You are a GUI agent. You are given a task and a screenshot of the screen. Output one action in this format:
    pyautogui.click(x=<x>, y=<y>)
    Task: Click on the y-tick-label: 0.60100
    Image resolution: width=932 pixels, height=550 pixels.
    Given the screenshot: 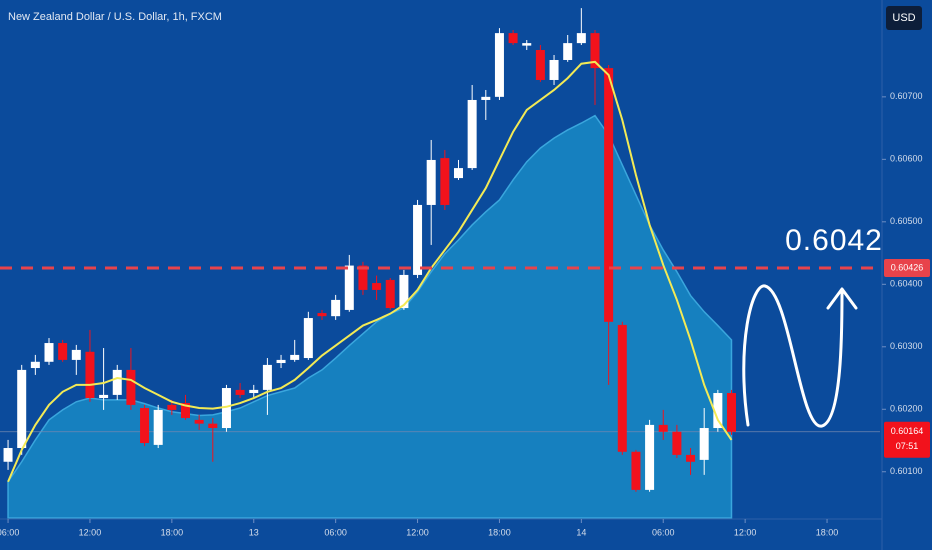 What is the action you would take?
    pyautogui.click(x=906, y=471)
    